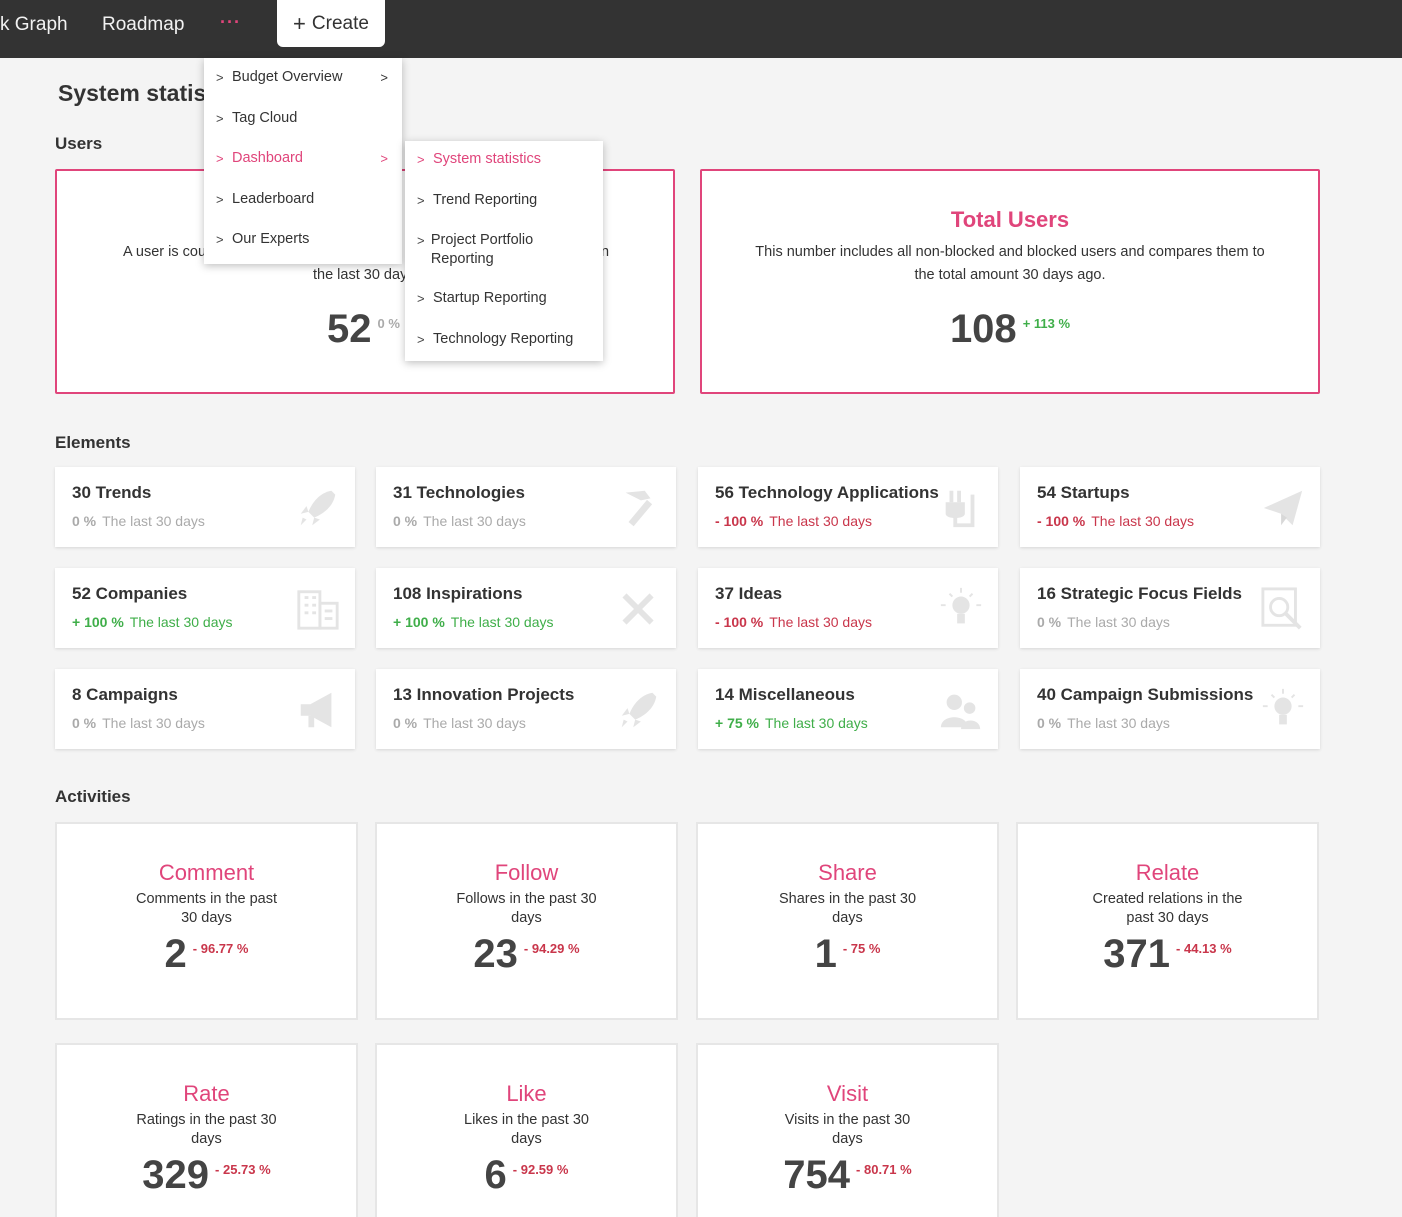 This screenshot has width=1402, height=1217. I want to click on activity-value-row: 6 - 92.59 %, so click(526, 1175).